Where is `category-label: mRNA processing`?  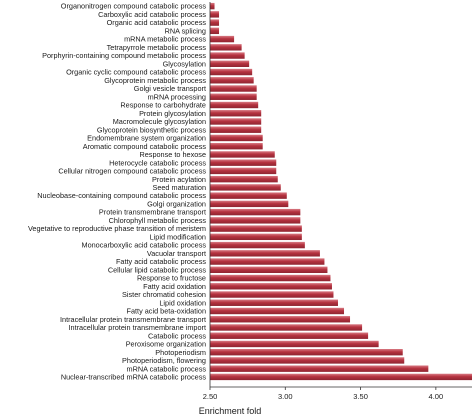
category-label: mRNA processing is located at coordinates (177, 96).